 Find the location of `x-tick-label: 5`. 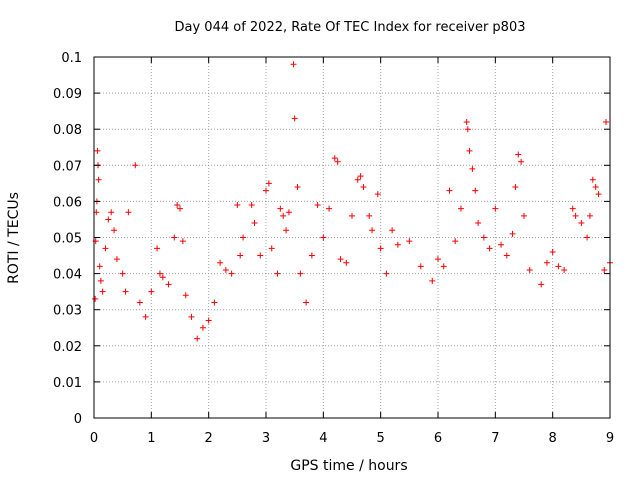

x-tick-label: 5 is located at coordinates (381, 438).